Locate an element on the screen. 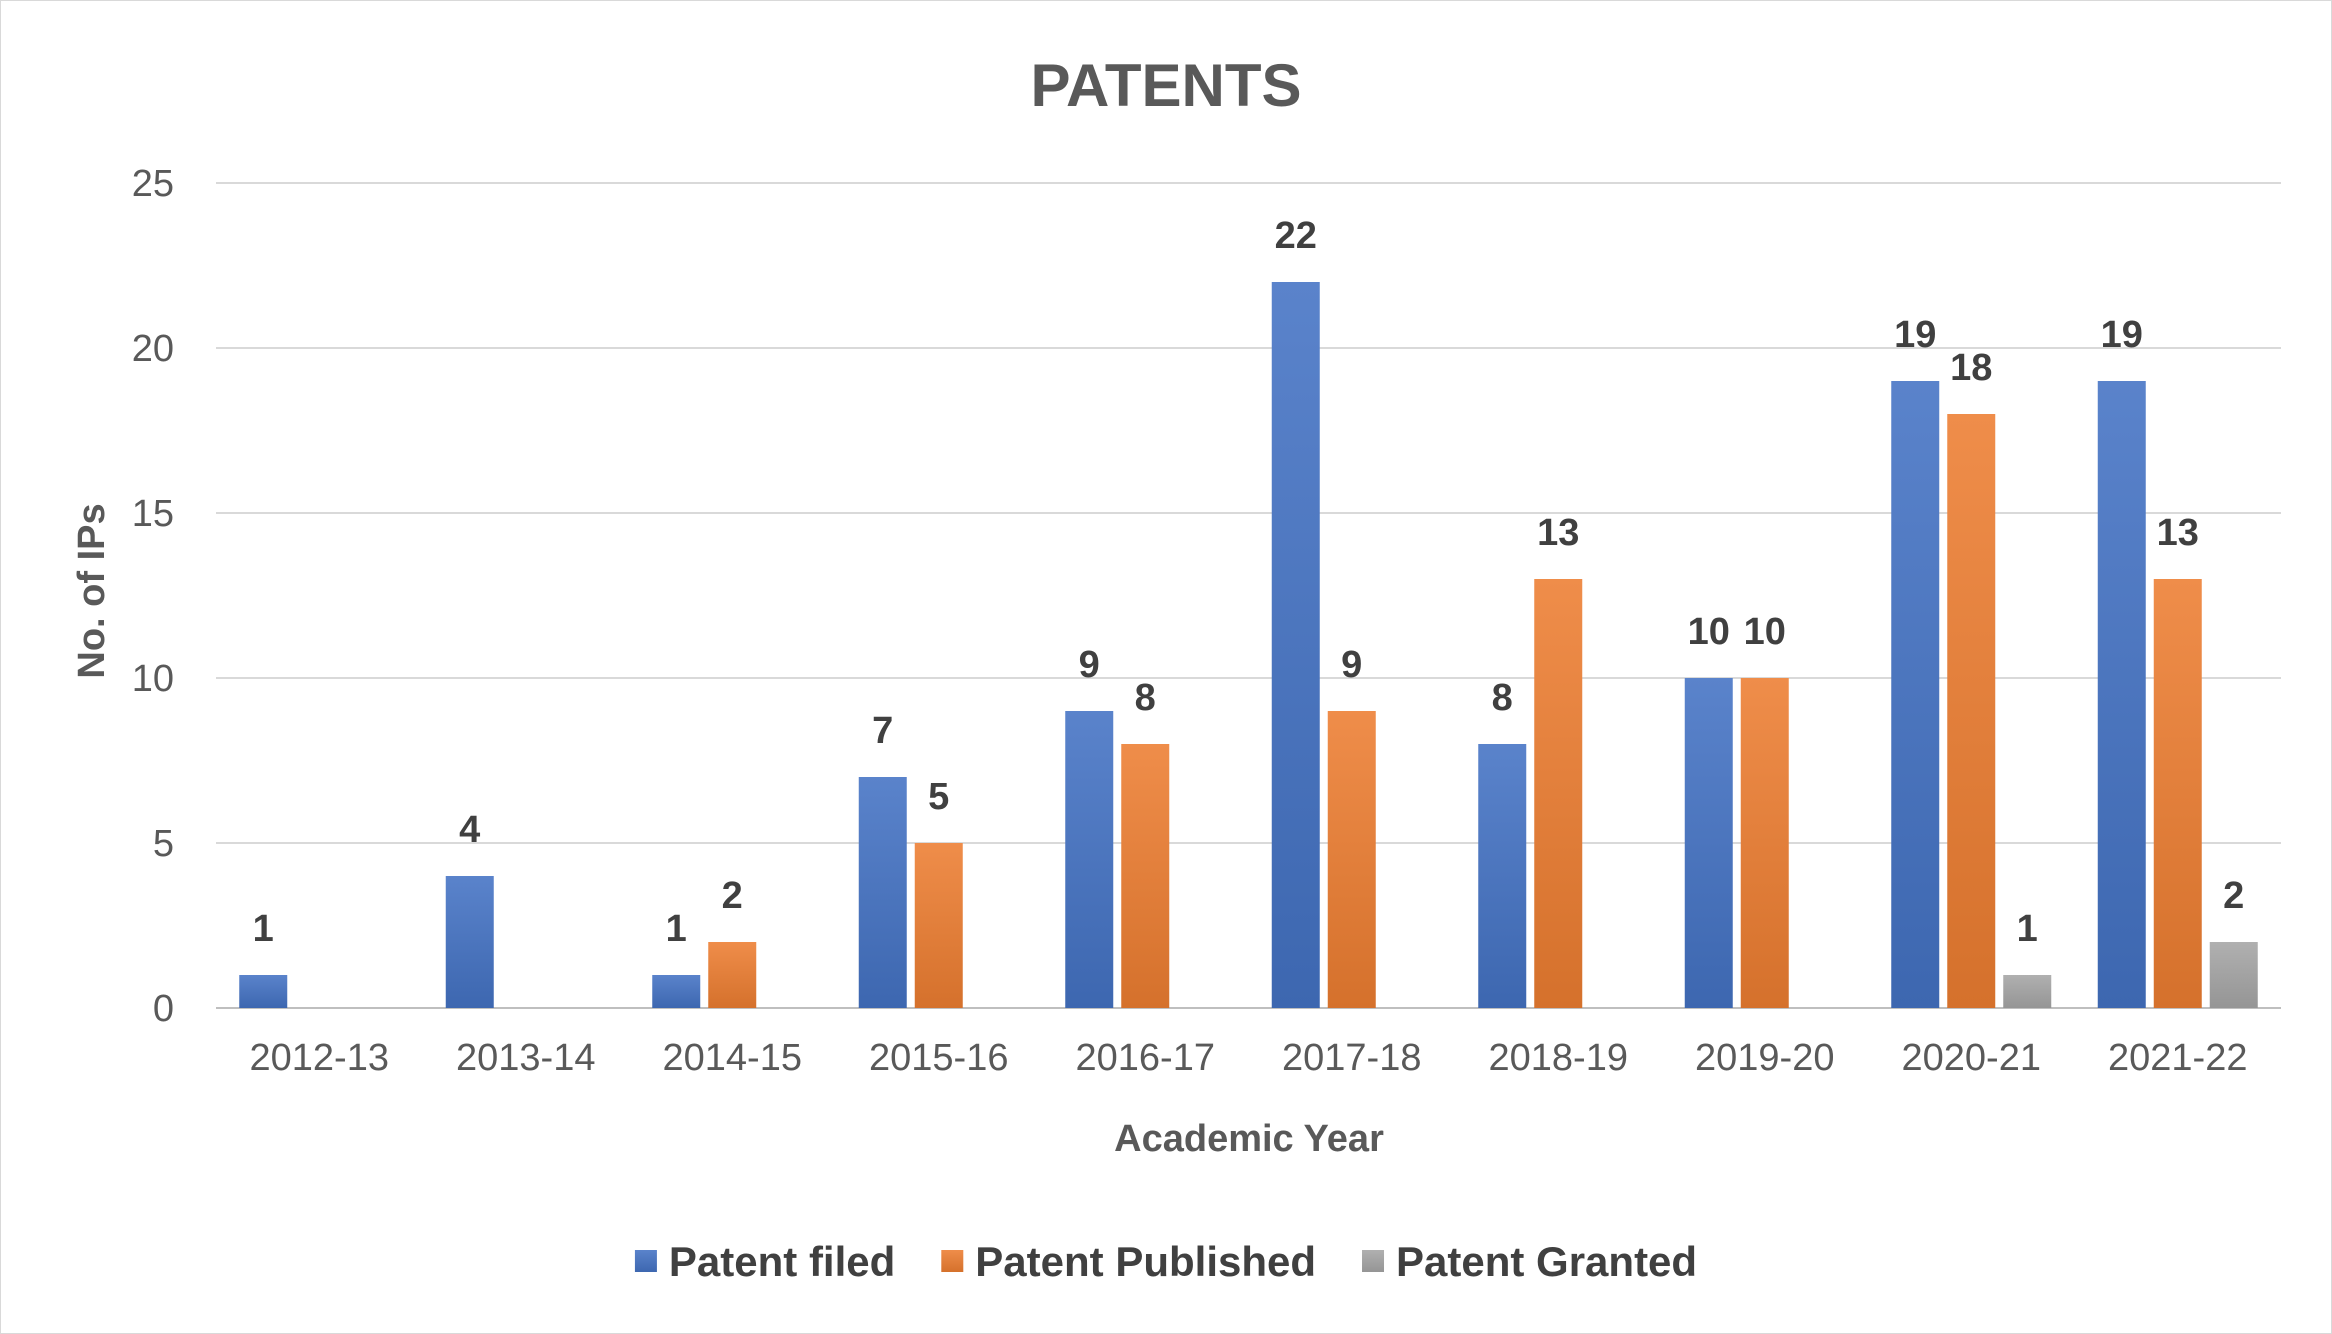  x-tick-label: 2017-18 is located at coordinates (1351, 1058).